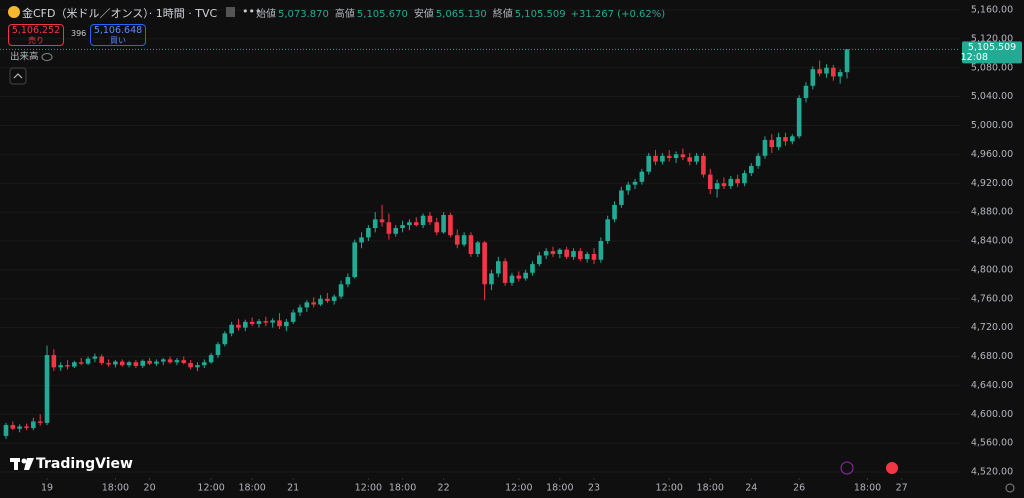 The width and height of the screenshot is (1024, 498). What do you see at coordinates (992, 212) in the screenshot?
I see `y-tick-label: 4,880.00` at bounding box center [992, 212].